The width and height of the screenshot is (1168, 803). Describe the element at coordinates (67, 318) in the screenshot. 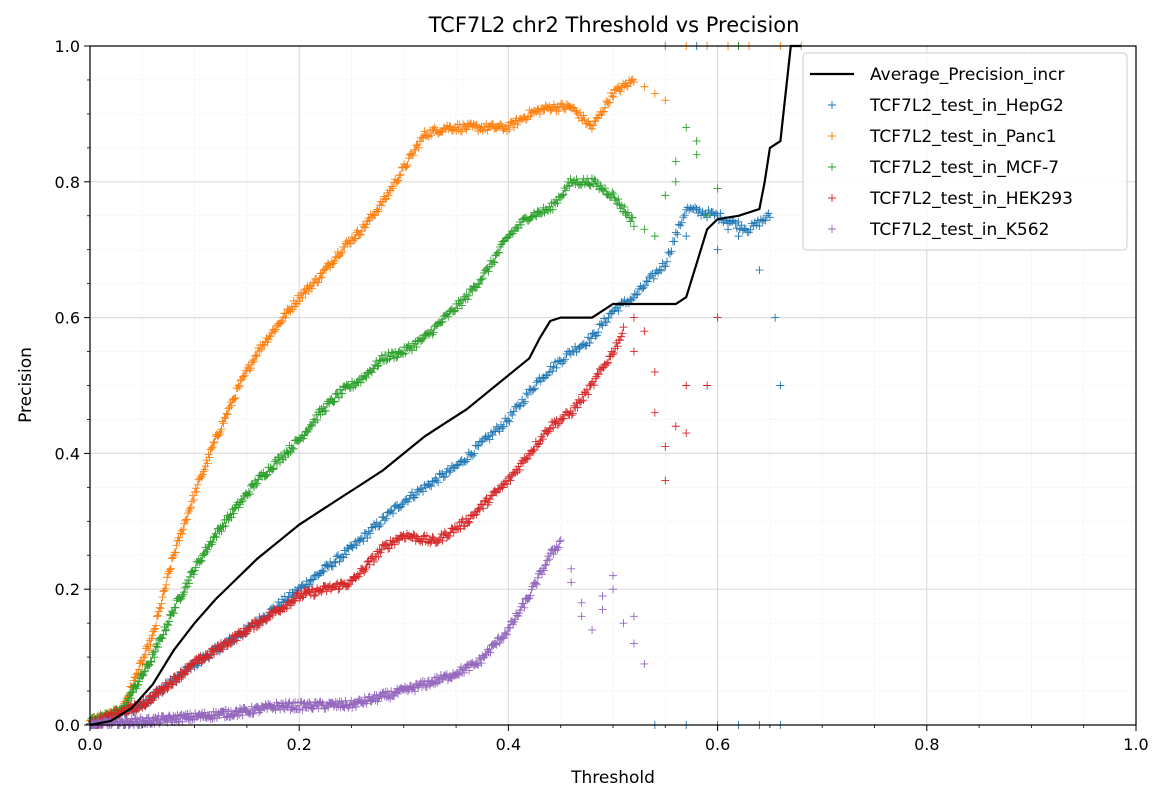

I see `y-tick-label: 0.6` at that location.